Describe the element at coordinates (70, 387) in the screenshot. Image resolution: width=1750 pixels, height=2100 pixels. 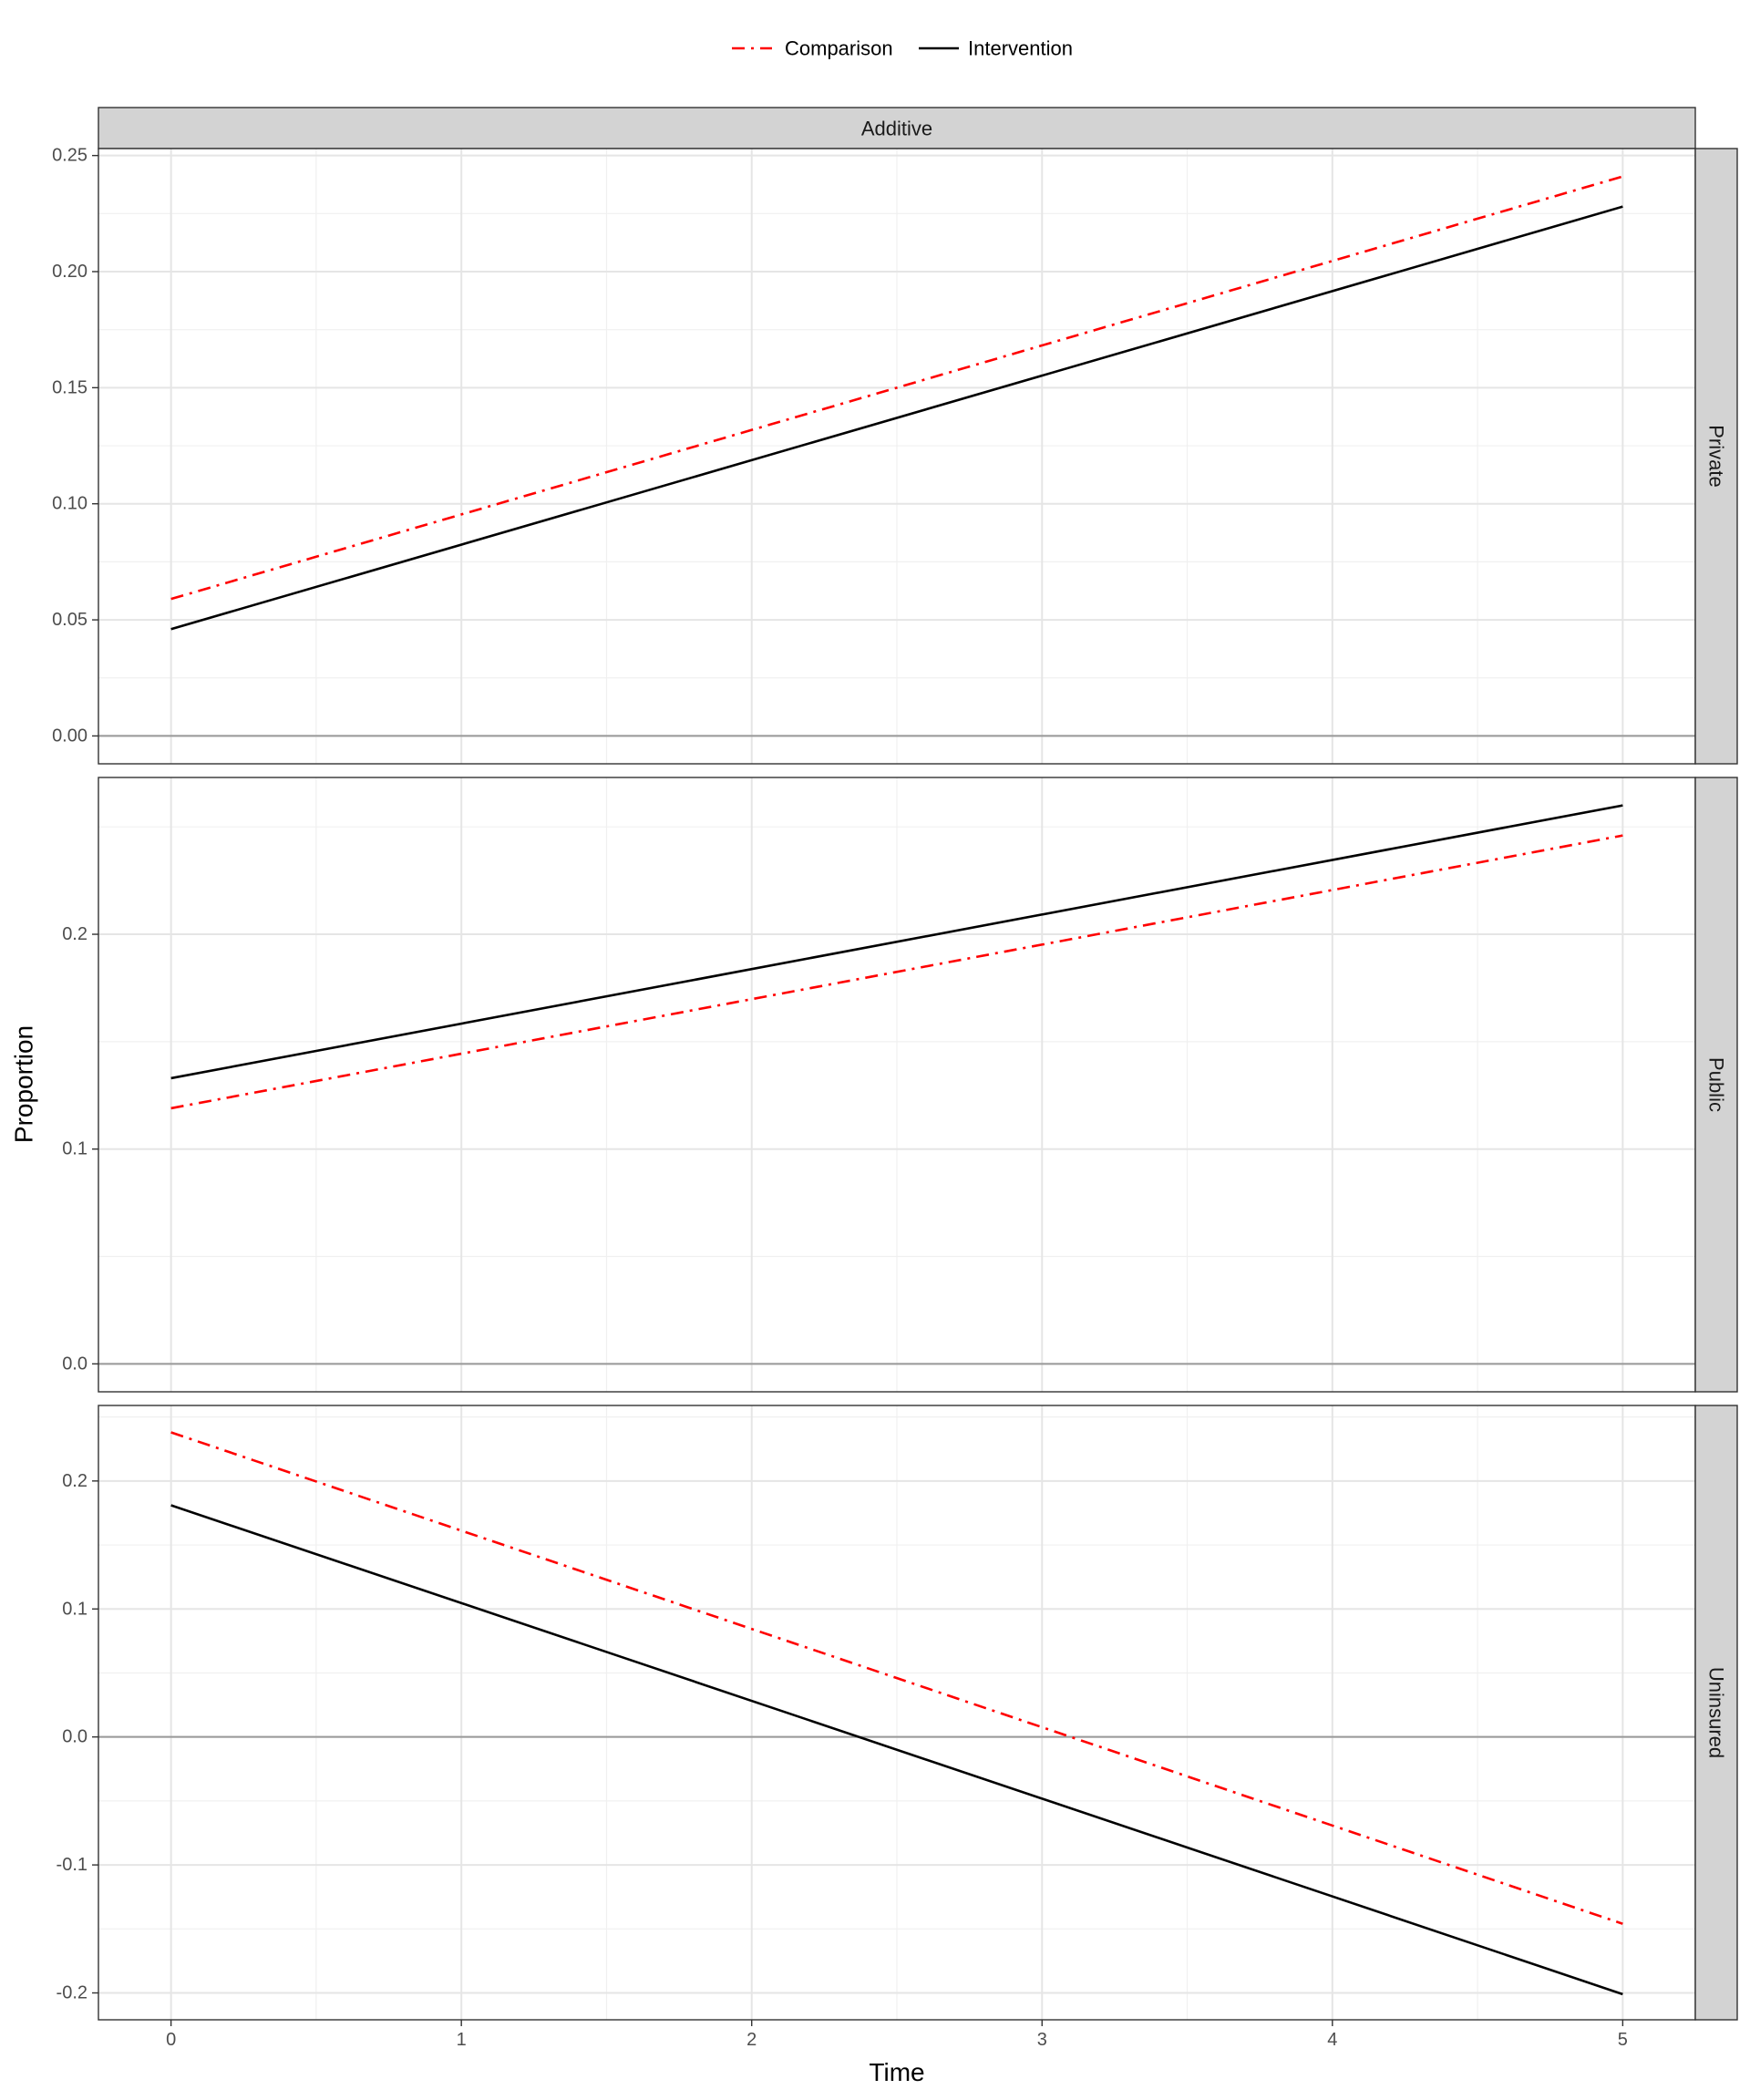
I see `y-tick-label: 0.15` at that location.